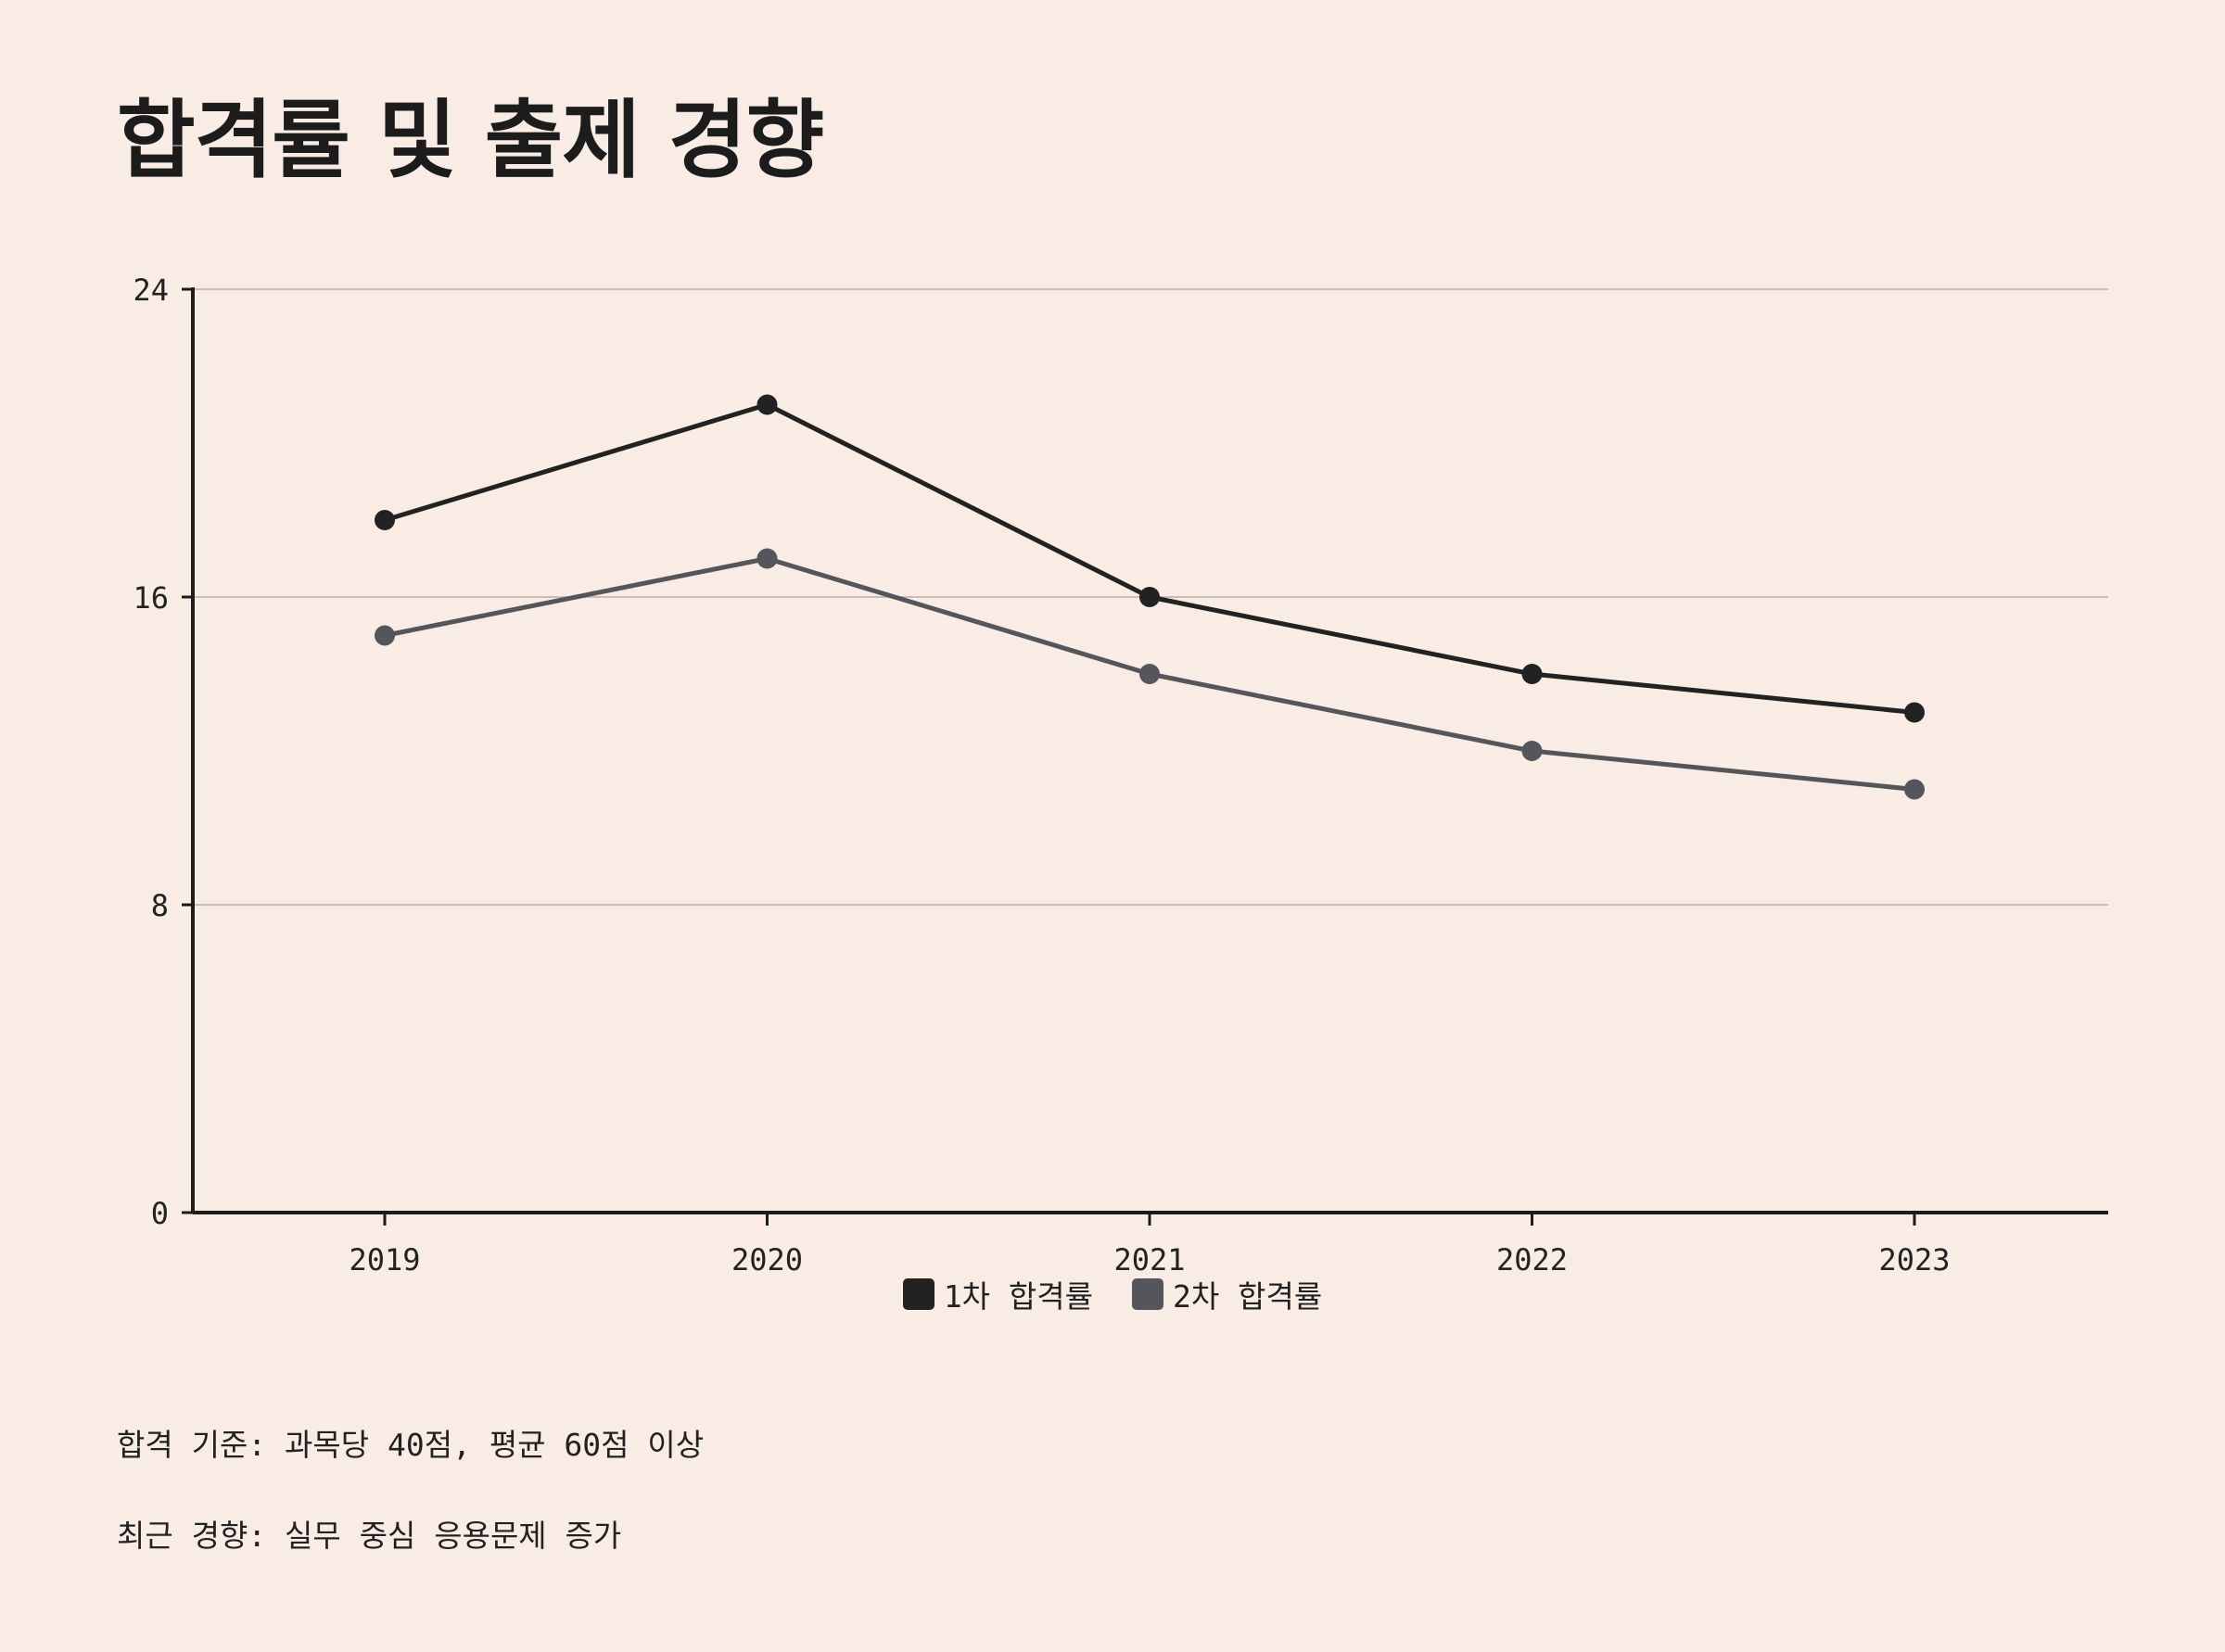  I want to click on legend-item-series-1: 1차 합격률, so click(997, 1294).